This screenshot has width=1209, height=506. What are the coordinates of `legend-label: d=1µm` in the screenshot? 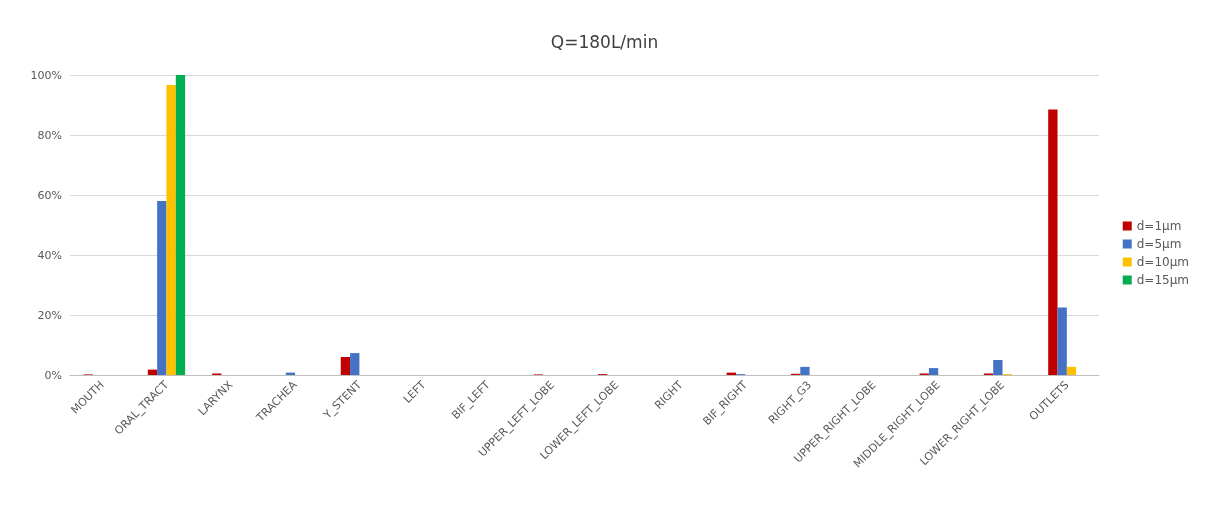 It's located at (1159, 226).